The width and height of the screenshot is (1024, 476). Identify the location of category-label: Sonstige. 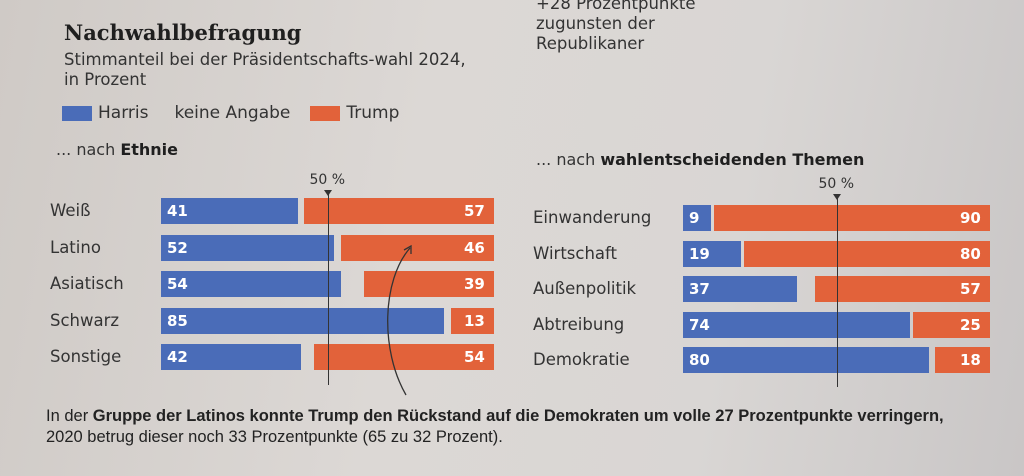
(86, 356).